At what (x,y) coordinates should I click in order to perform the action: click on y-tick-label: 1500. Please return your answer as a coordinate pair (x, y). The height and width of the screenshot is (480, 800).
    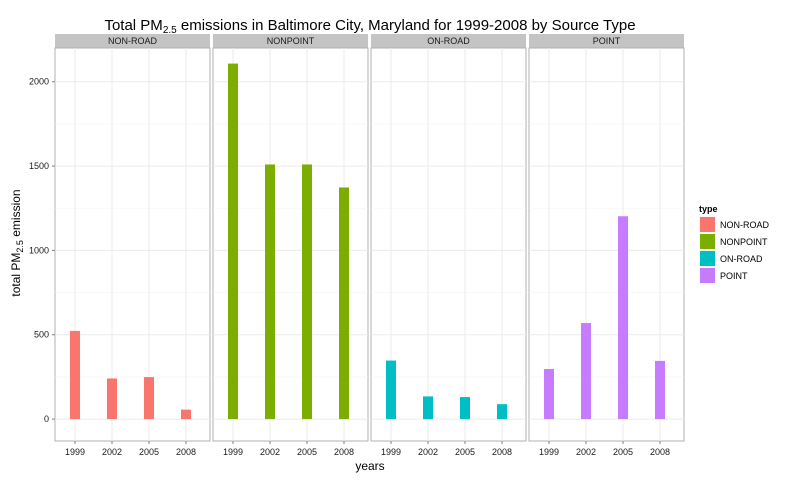
    Looking at the image, I should click on (39, 166).